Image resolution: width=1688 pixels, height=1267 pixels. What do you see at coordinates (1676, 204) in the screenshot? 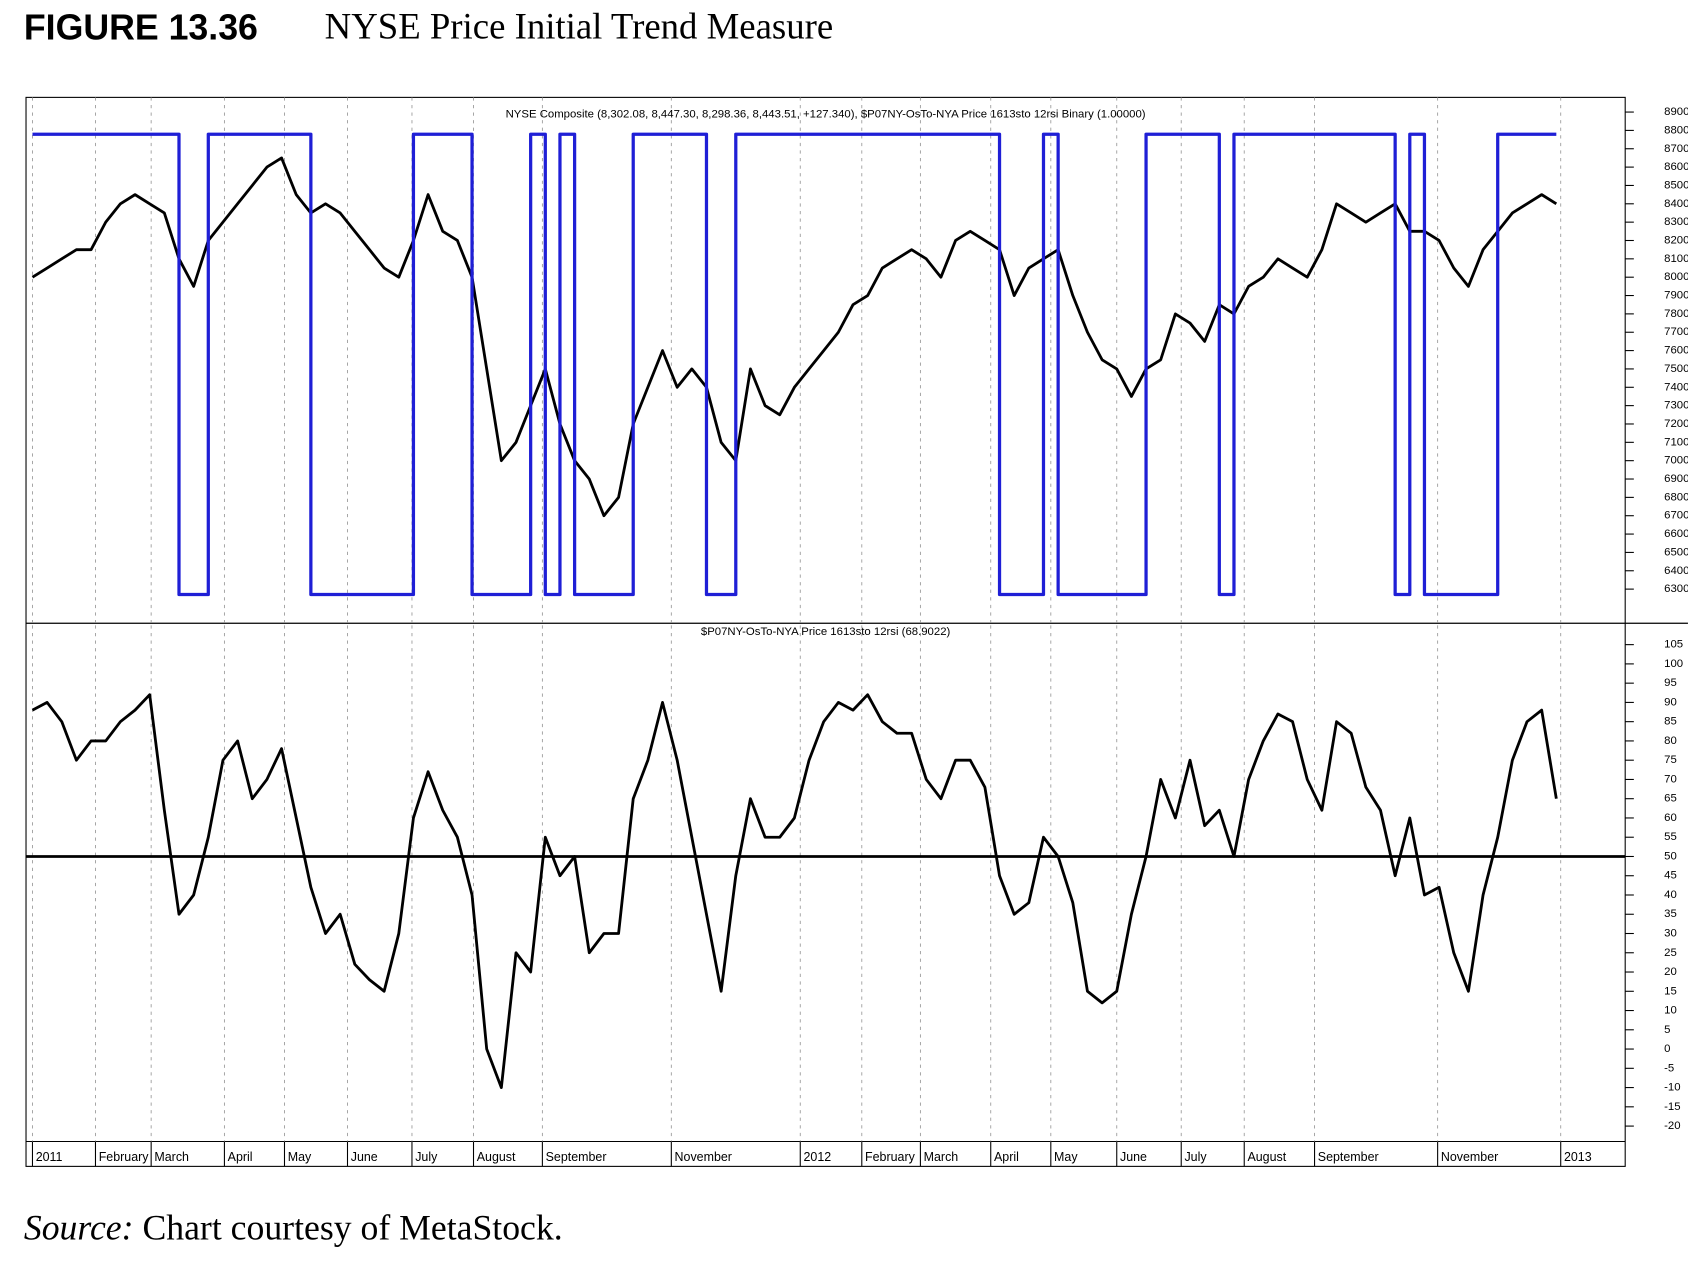
I see `y-tick-label: 8400` at bounding box center [1676, 204].